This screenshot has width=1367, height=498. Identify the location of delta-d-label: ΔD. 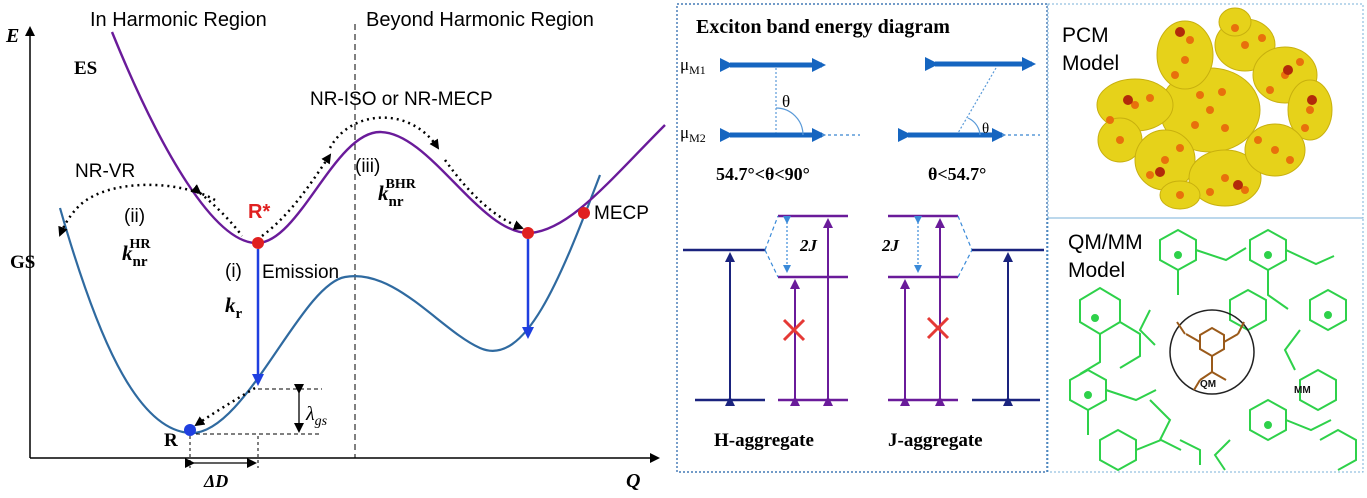
(215, 481).